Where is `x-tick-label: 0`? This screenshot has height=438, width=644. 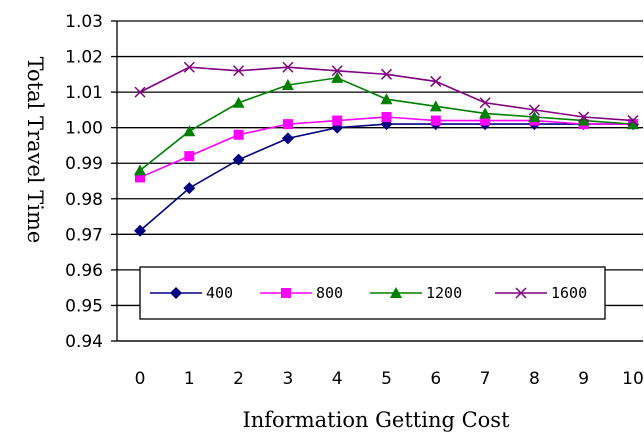 x-tick-label: 0 is located at coordinates (140, 379).